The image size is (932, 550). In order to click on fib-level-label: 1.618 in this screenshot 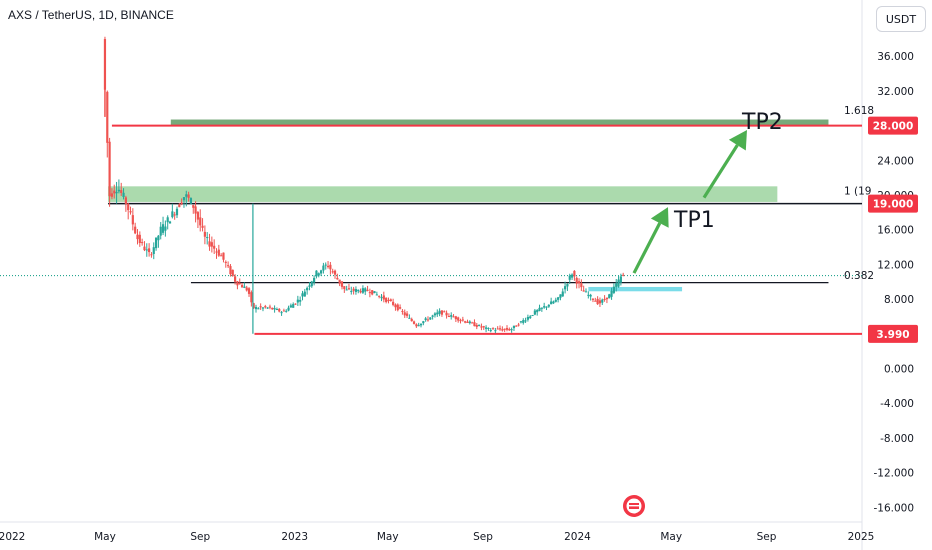, I will do `click(859, 111)`.